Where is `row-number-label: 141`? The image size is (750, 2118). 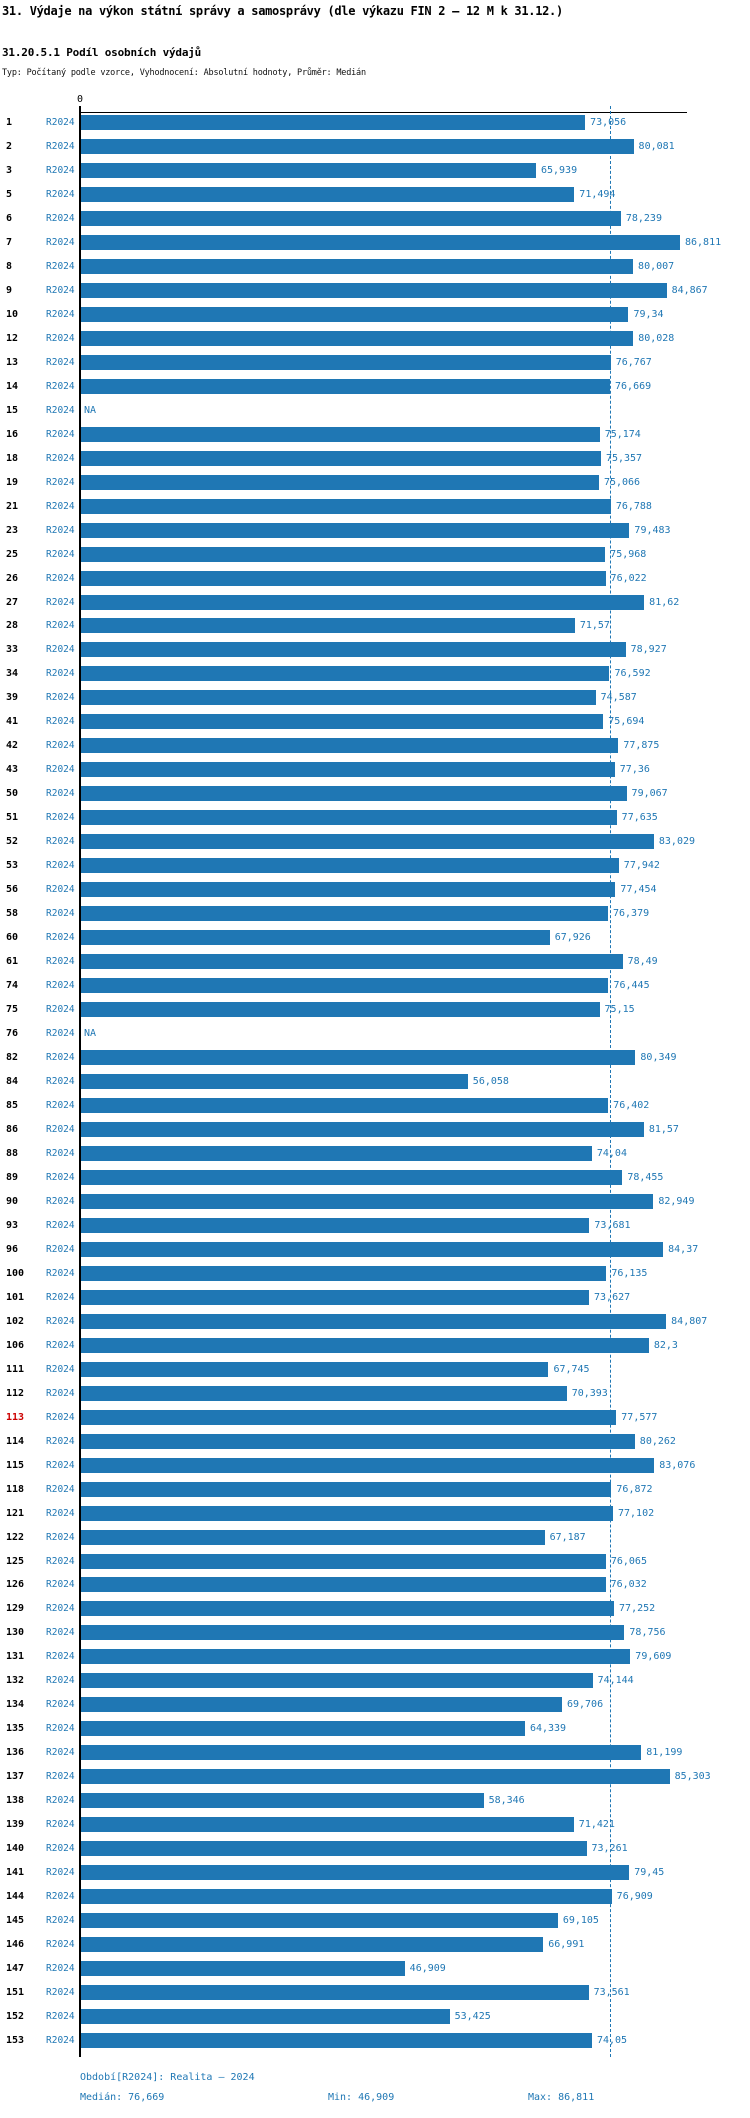
row-number-label: 141 is located at coordinates (15, 1873).